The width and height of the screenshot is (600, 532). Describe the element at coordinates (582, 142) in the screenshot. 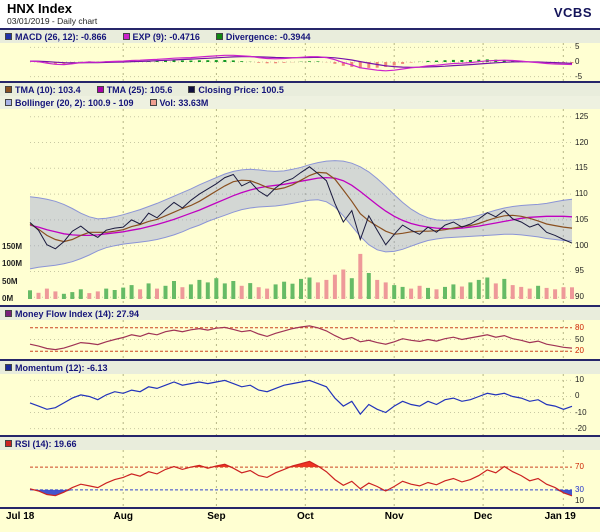

I see `axis-label: 120` at that location.